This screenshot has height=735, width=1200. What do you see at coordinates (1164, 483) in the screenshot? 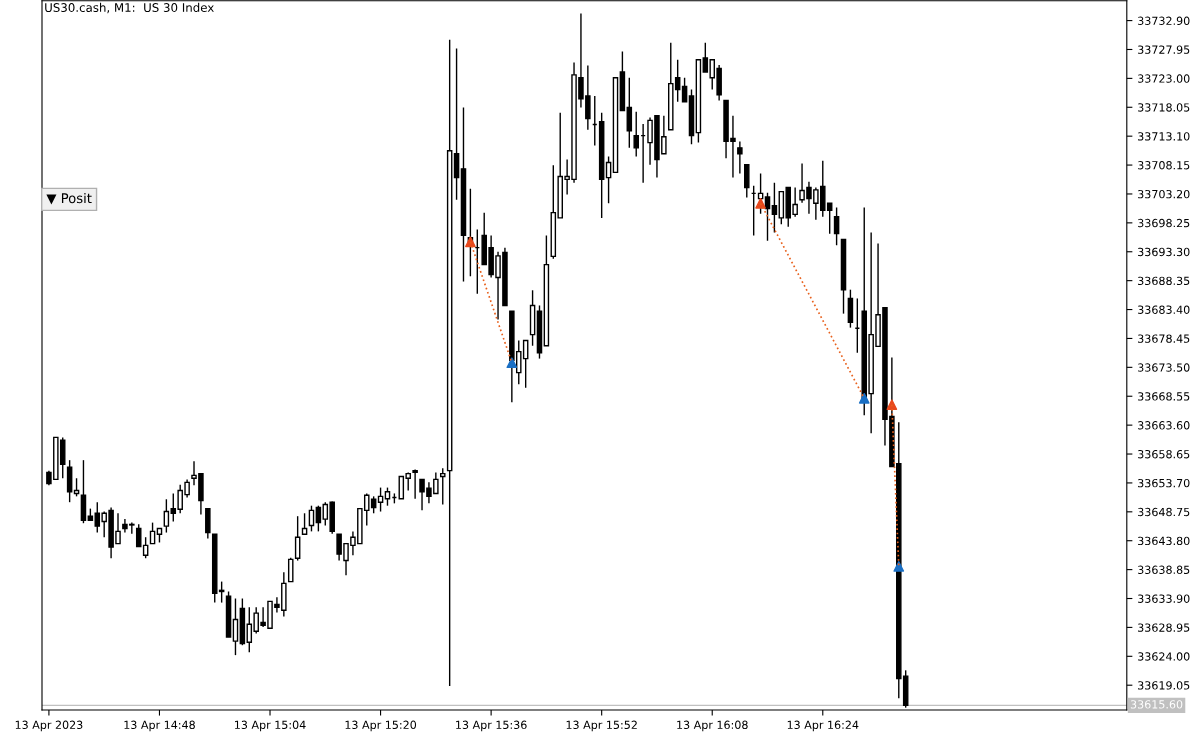
I see `y-tick-label: 33653.70` at bounding box center [1164, 483].